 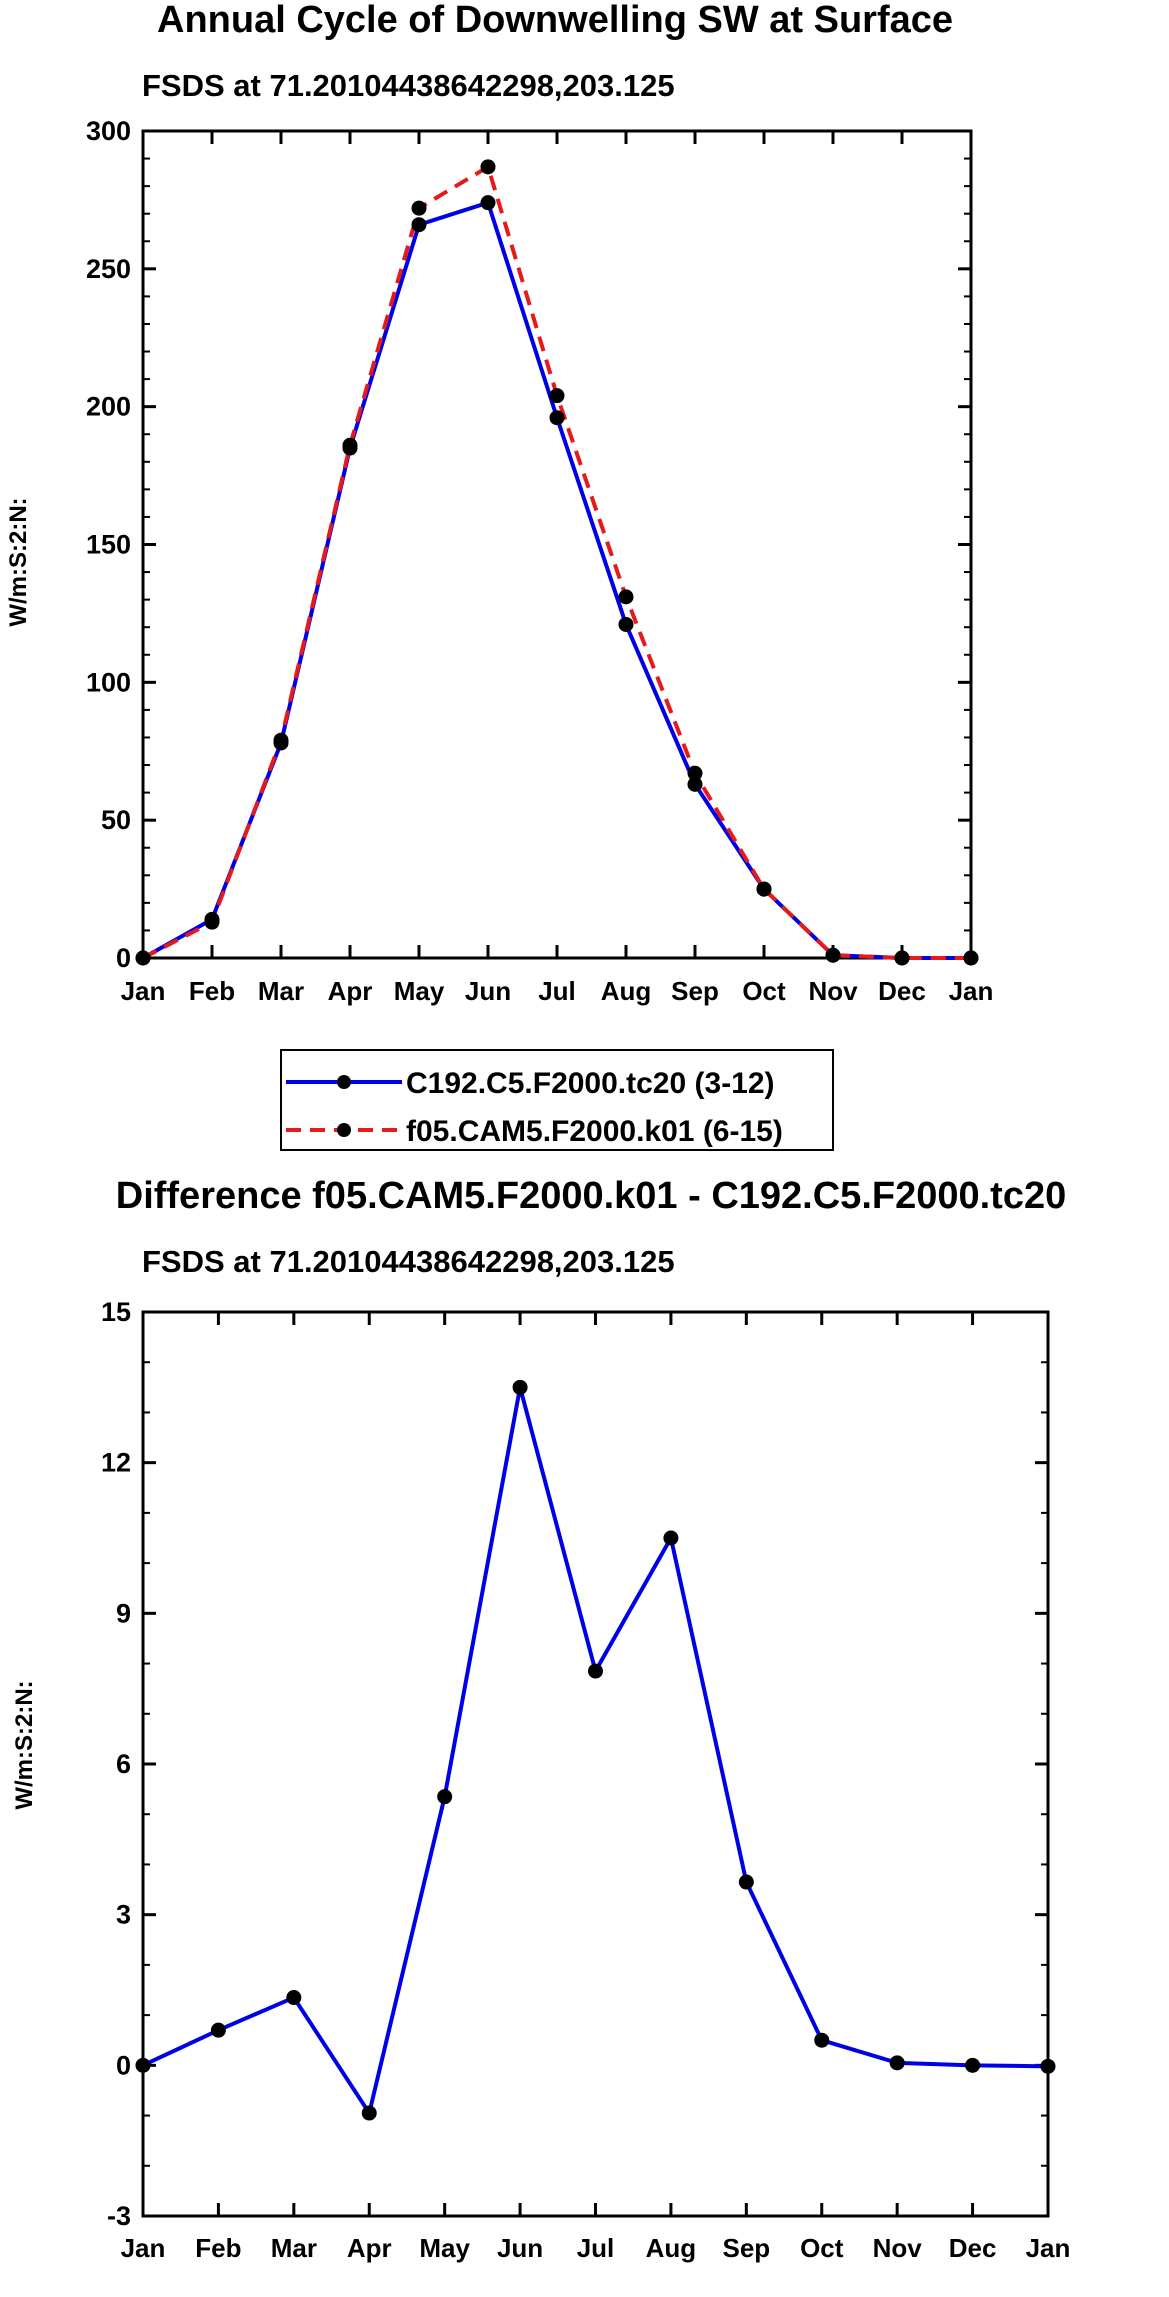 I want to click on legend-box, so click(x=557, y=1100).